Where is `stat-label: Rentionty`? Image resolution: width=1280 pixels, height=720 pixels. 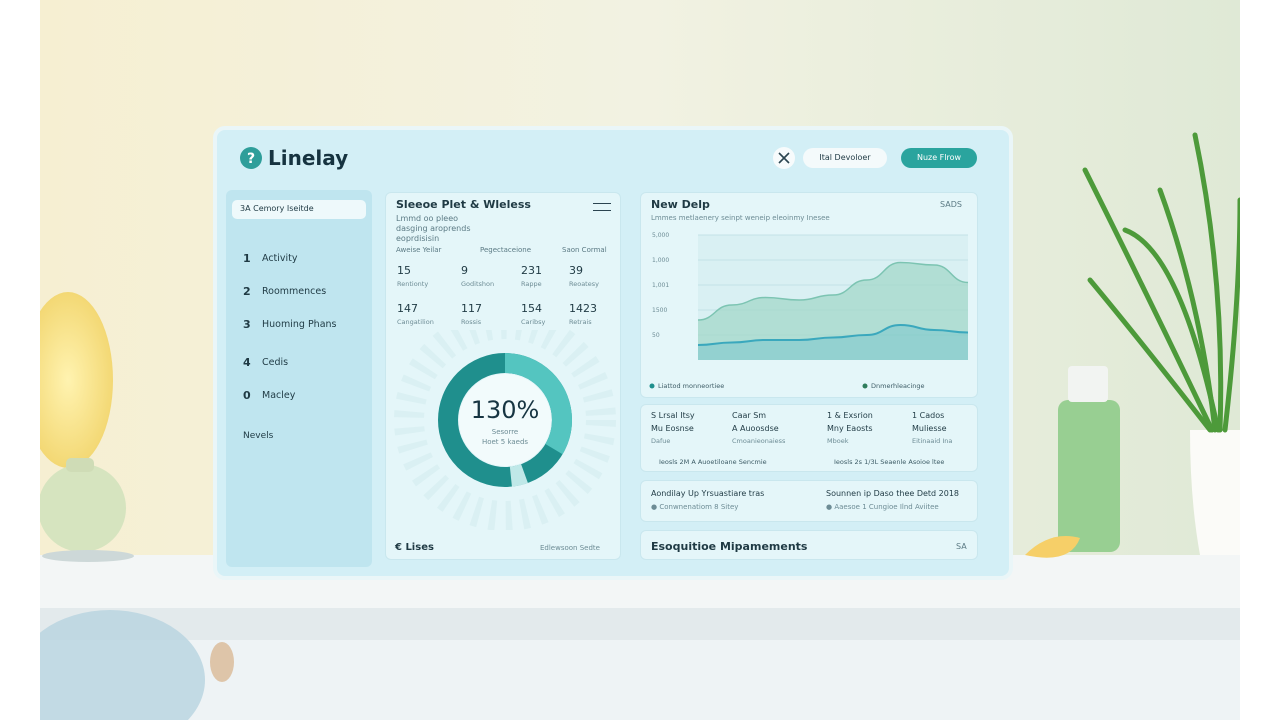 stat-label: Rentionty is located at coordinates (413, 284).